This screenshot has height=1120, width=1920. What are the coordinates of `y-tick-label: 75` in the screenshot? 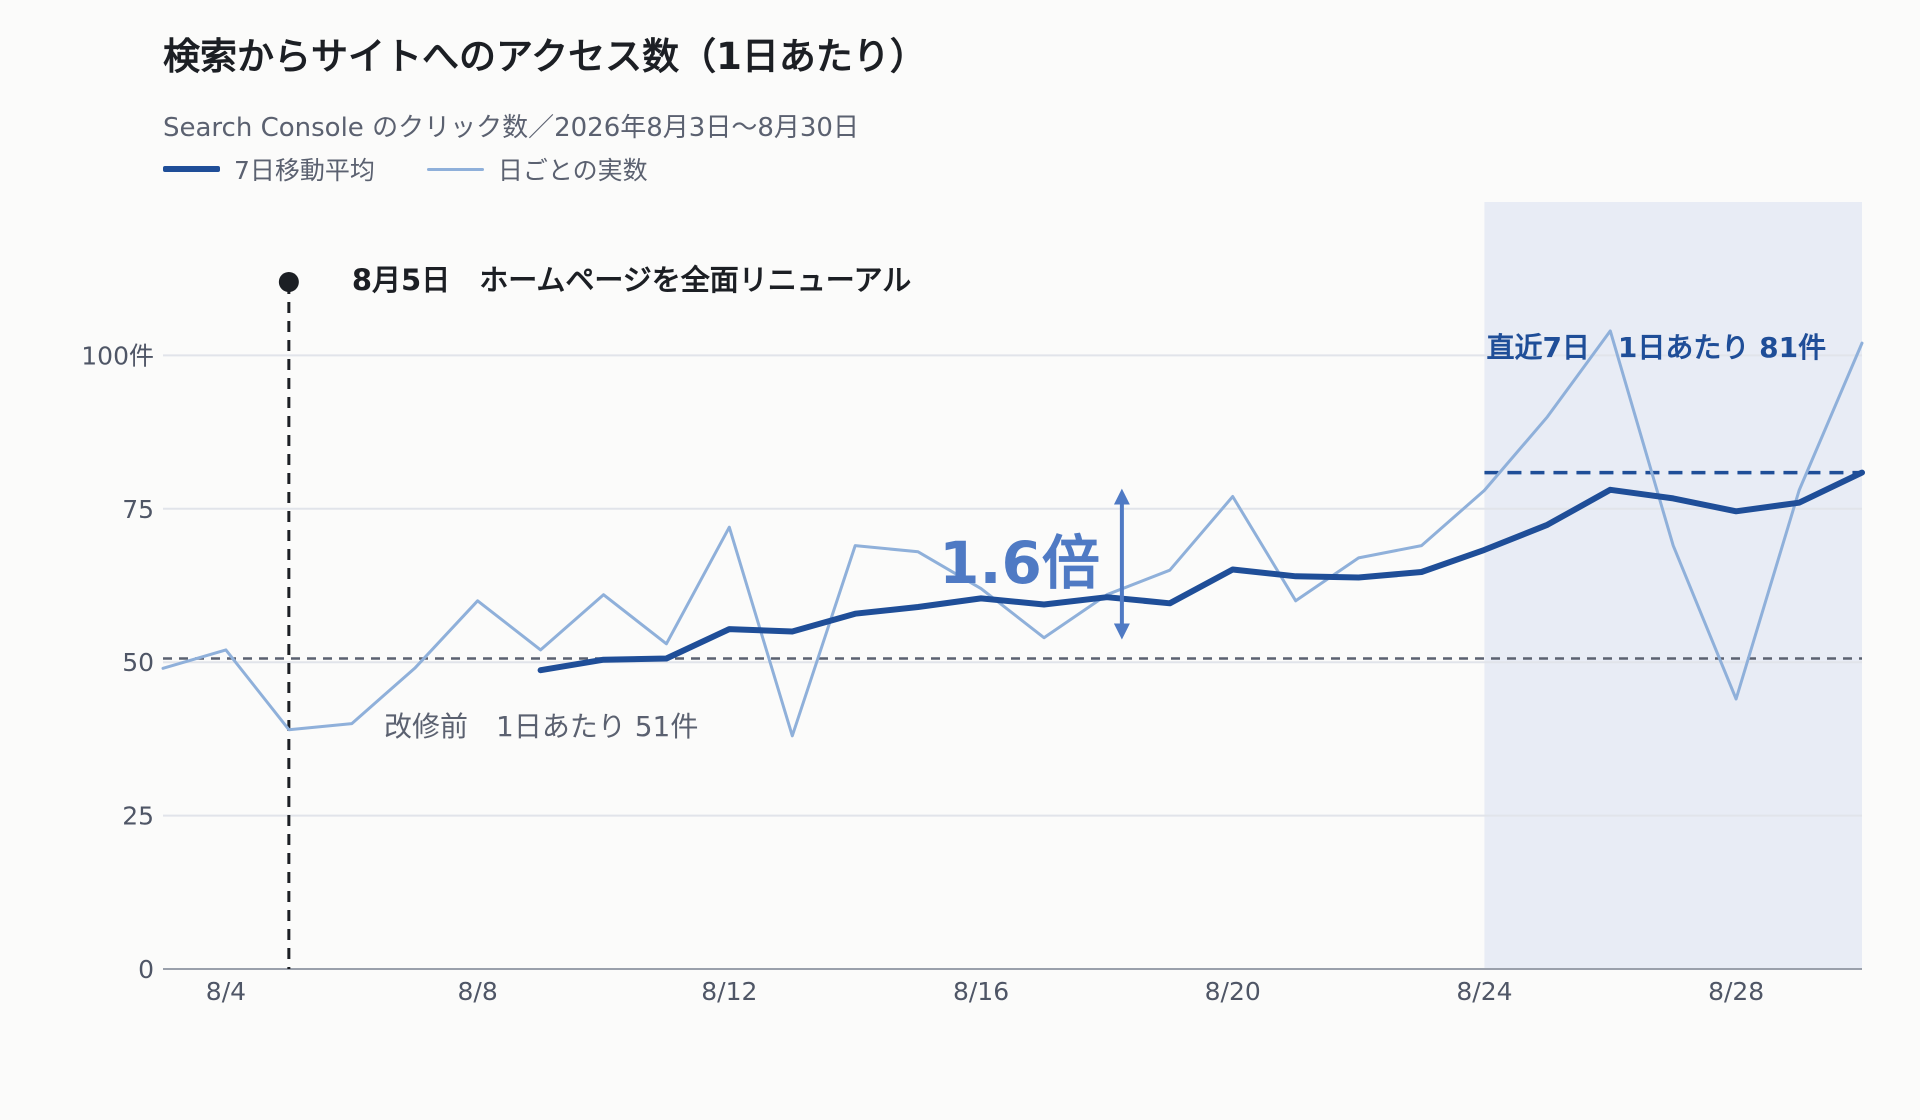 It's located at (138, 509).